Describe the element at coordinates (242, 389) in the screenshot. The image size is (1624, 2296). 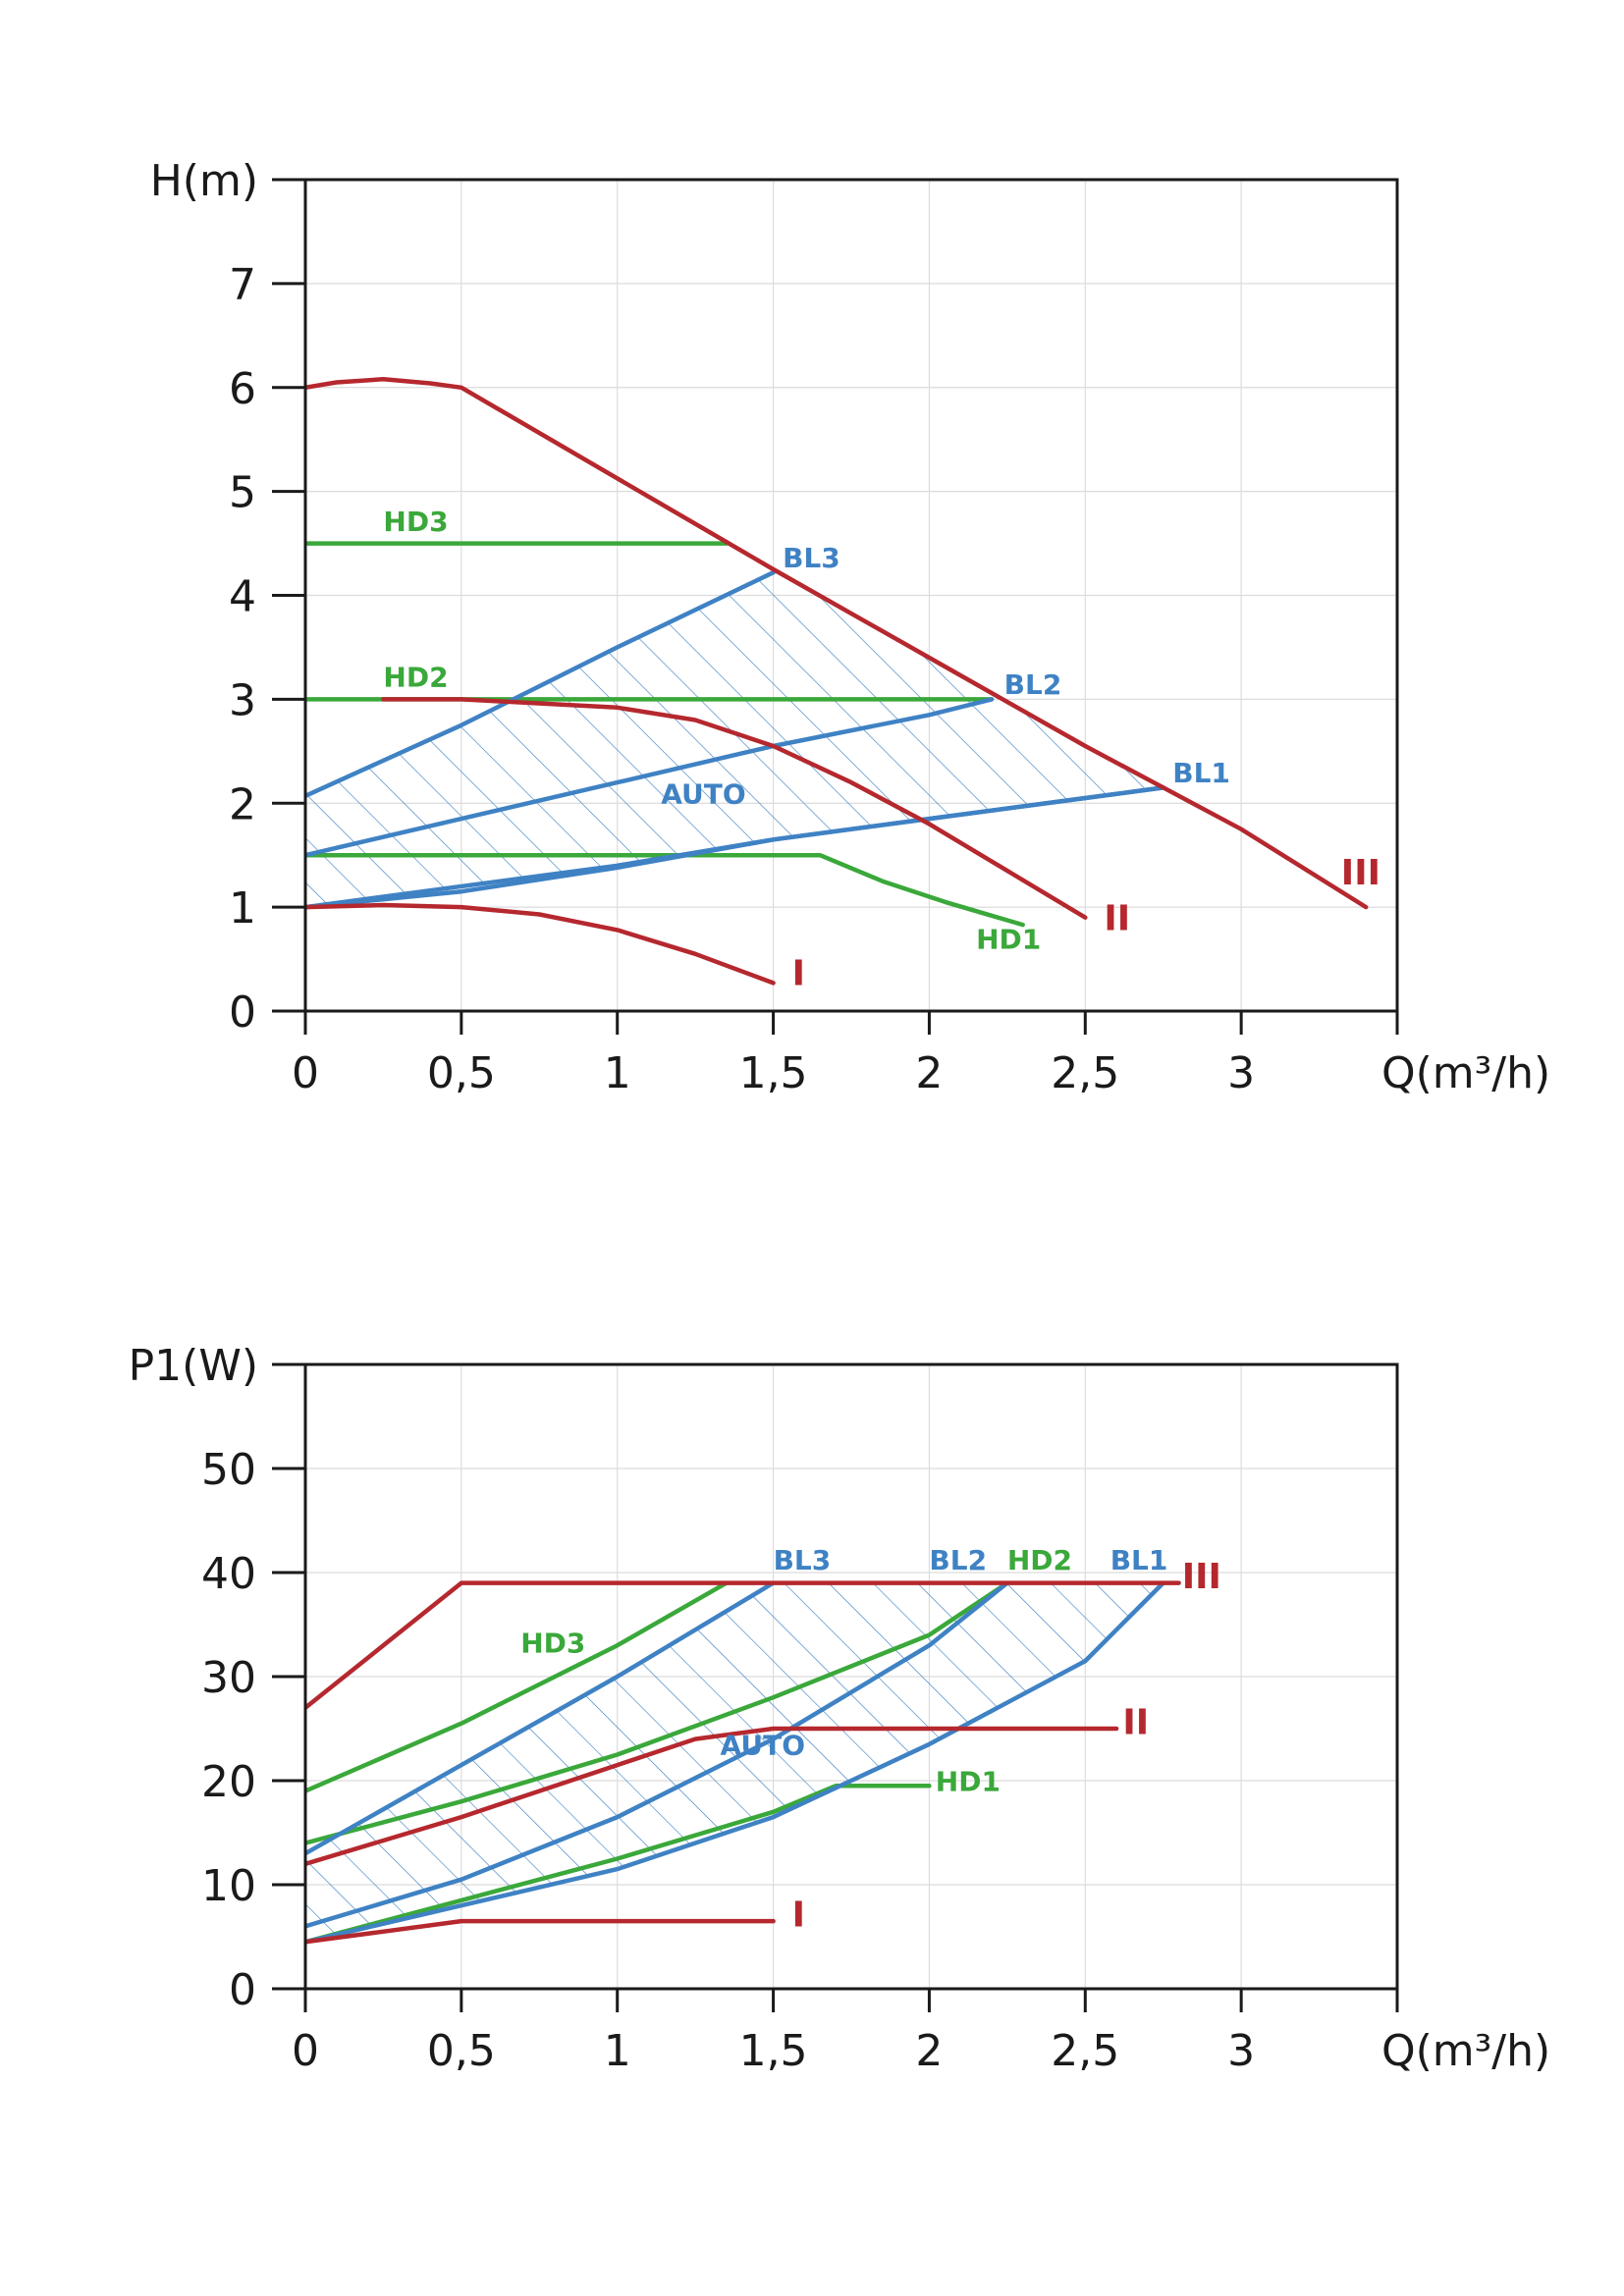
I see `y-tick-label: 6` at that location.